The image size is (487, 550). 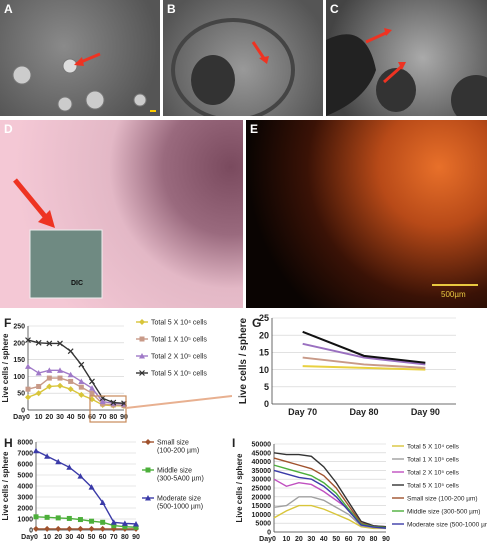 I want to click on y-tick-label: 5000, so click(x=25, y=475).